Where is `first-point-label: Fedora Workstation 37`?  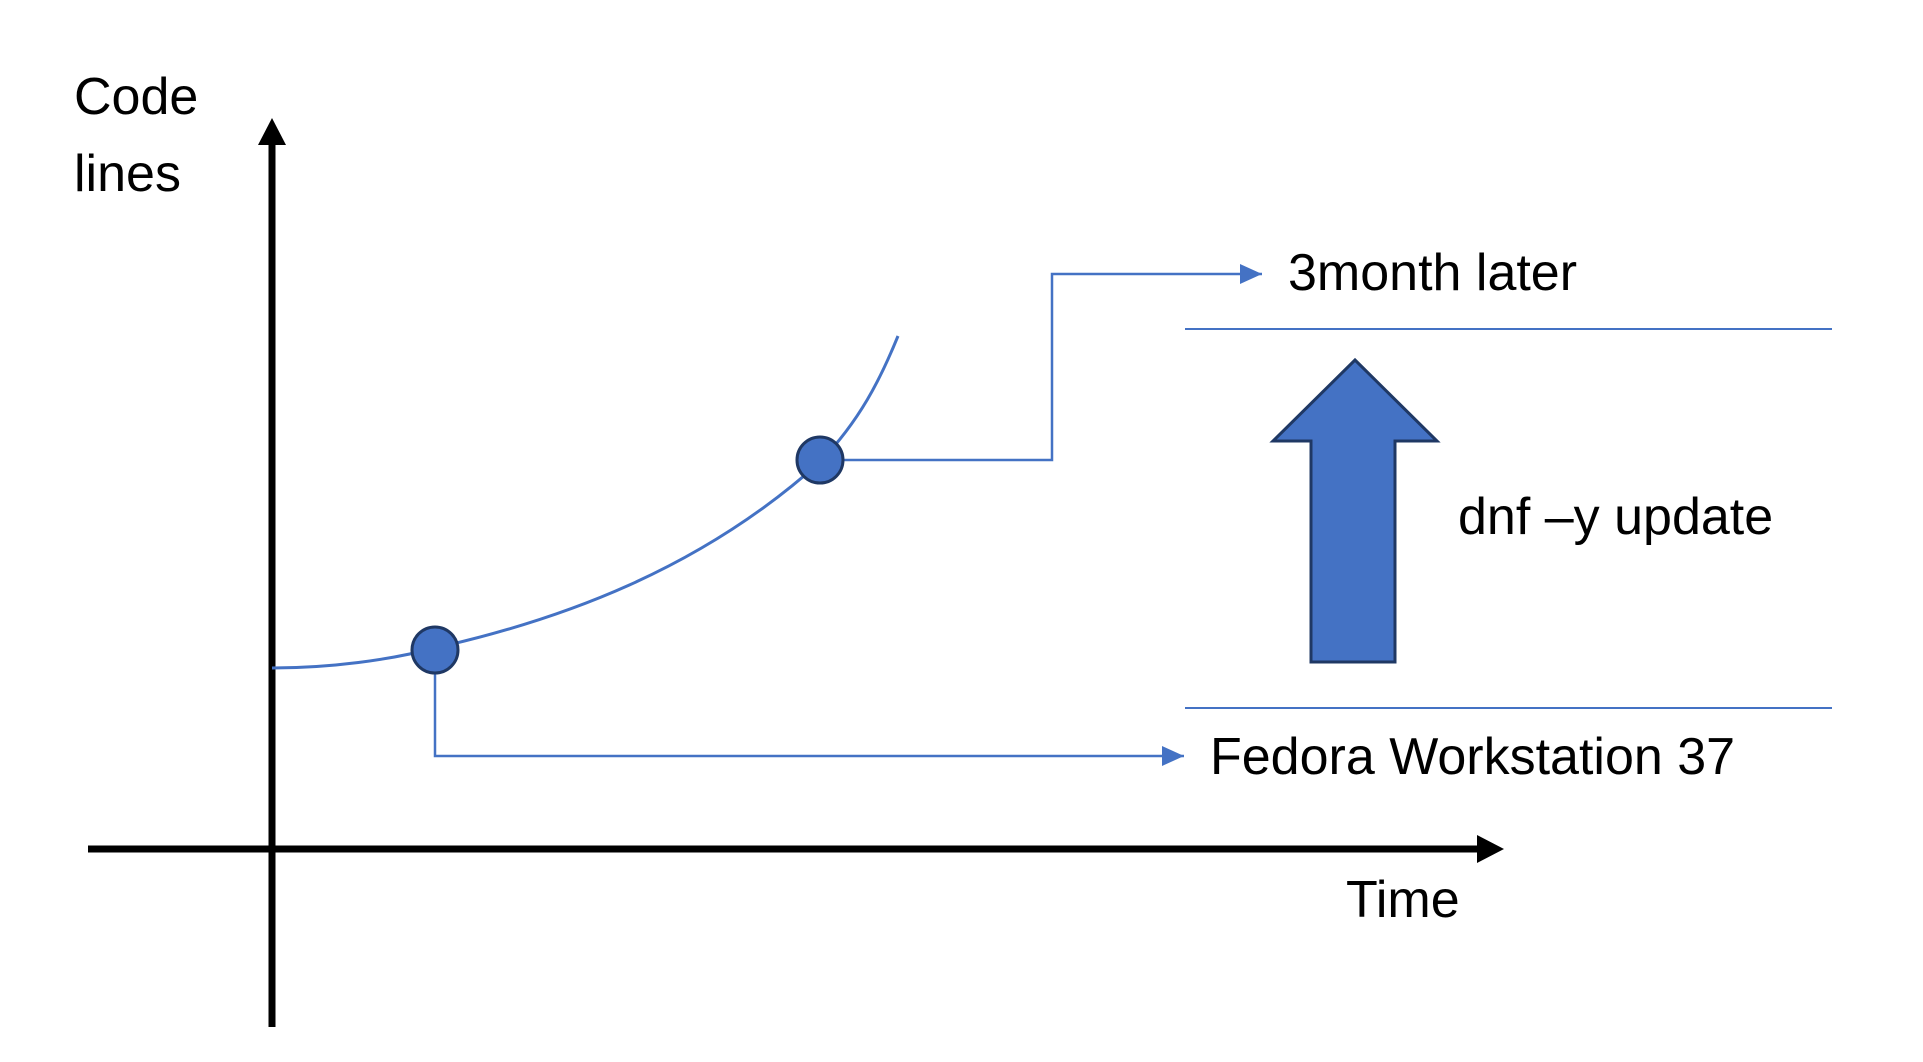 first-point-label: Fedora Workstation 37 is located at coordinates (1473, 757).